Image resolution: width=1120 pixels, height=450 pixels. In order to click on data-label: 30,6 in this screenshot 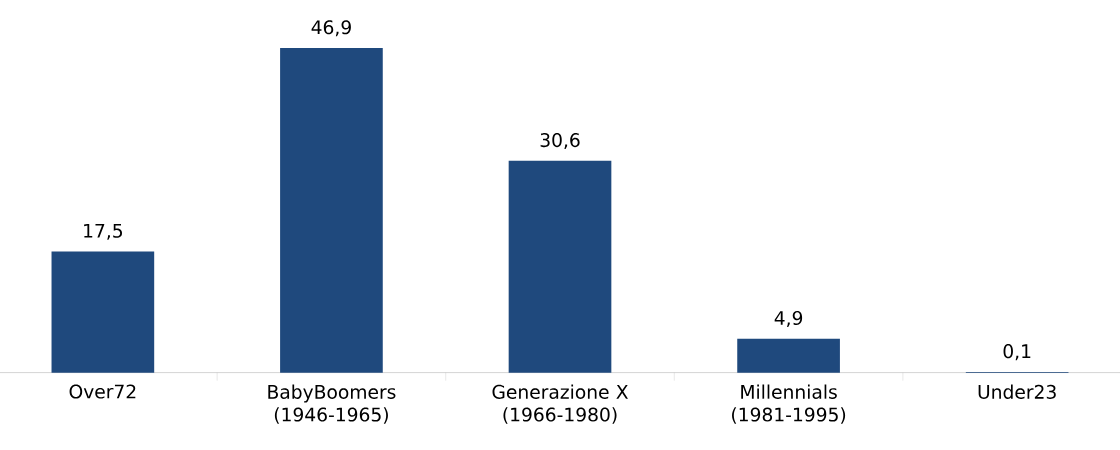, I will do `click(560, 141)`.